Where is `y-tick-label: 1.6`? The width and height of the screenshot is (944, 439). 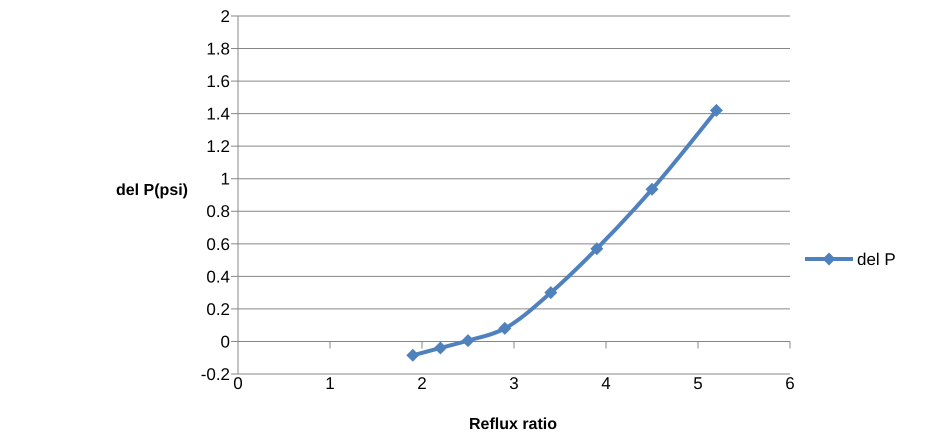 y-tick-label: 1.6 is located at coordinates (218, 82).